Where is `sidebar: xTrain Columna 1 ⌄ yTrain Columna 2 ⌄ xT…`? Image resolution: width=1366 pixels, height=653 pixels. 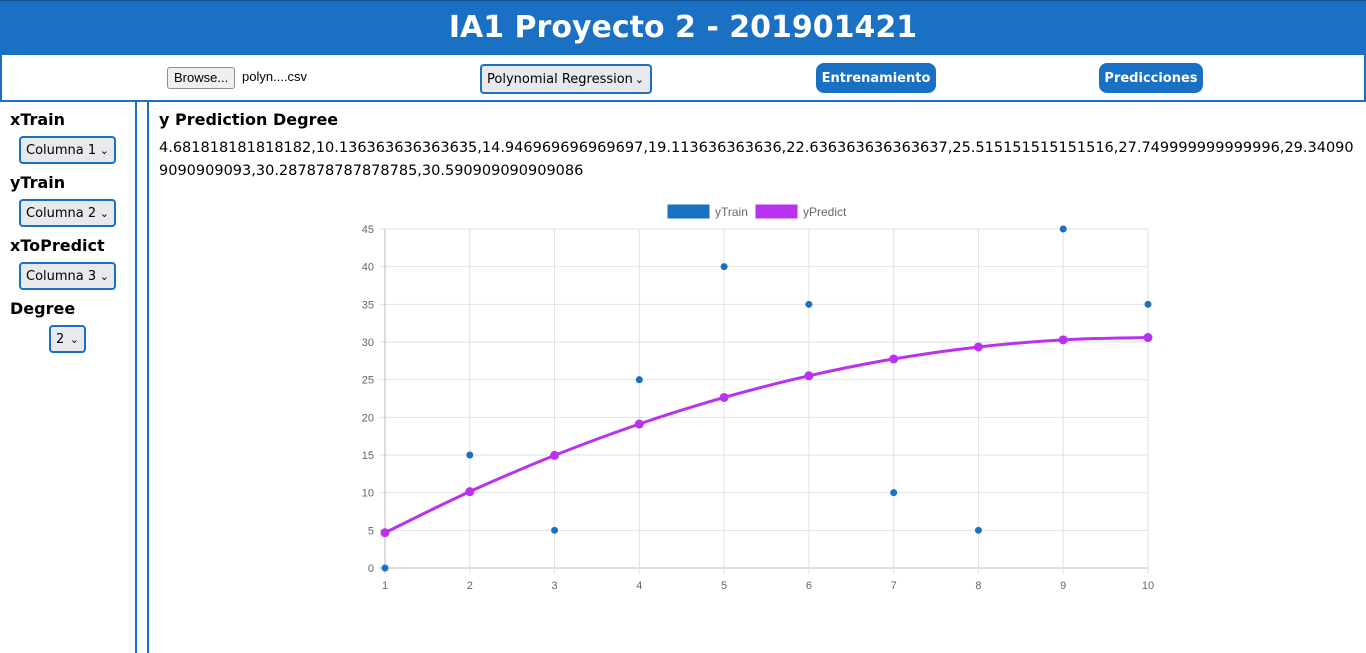 sidebar: xTrain Columna 1 ⌄ yTrain Columna 2 ⌄ xT… is located at coordinates (68, 377).